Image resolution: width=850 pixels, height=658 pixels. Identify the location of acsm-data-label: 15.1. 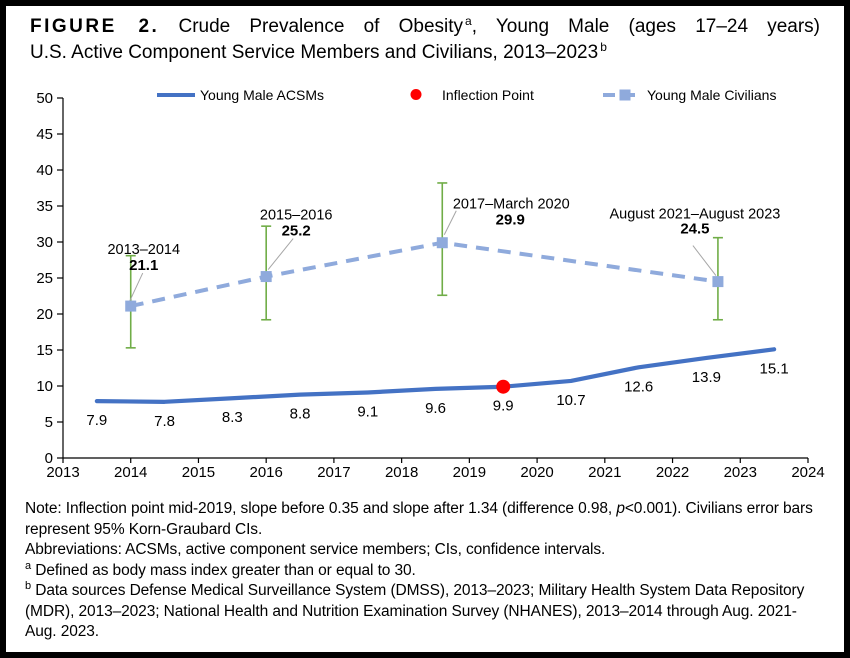
(774, 368).